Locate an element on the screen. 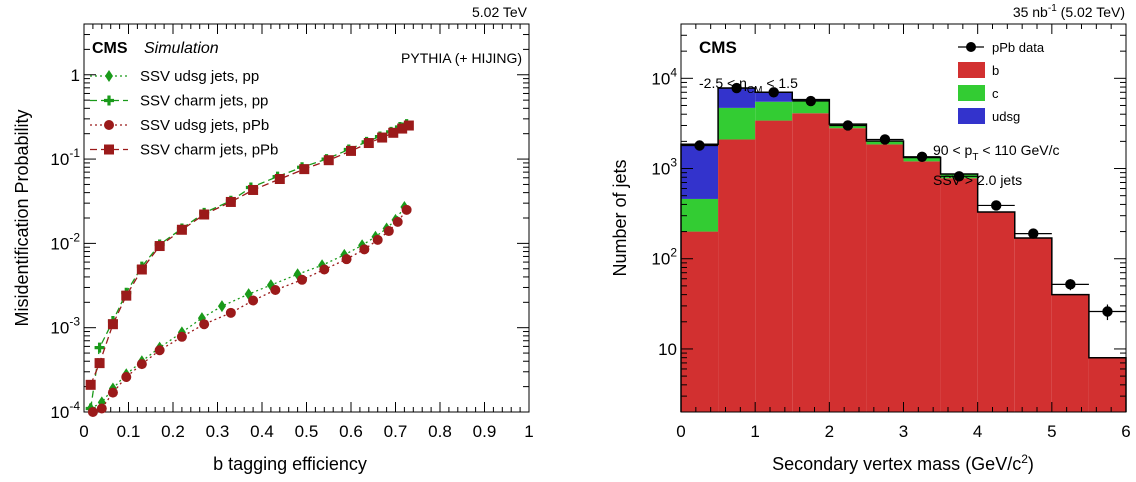  right-eta-pre: -2.5 < η is located at coordinates (723, 83).